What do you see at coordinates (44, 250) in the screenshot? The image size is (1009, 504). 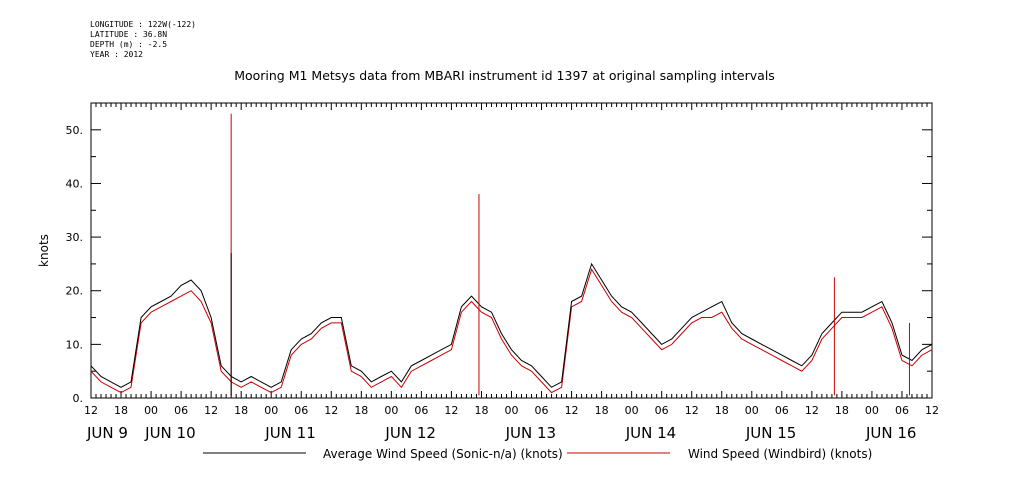 I see `y-axis-label: knots` at bounding box center [44, 250].